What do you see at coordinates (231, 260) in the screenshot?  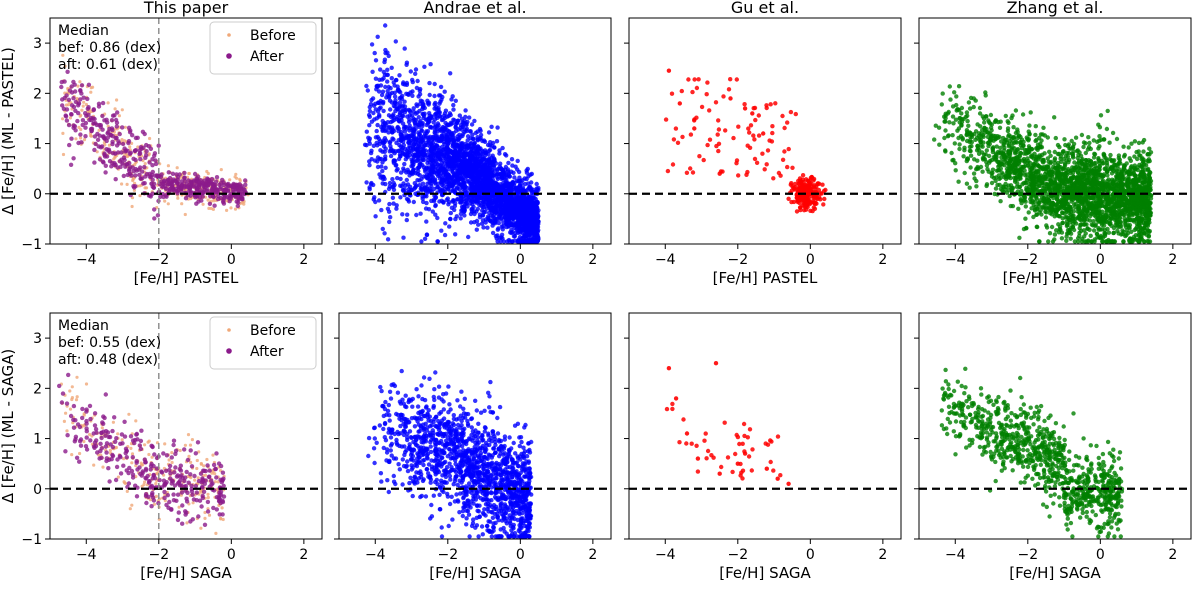 I see `x-tick-label: 0` at bounding box center [231, 260].